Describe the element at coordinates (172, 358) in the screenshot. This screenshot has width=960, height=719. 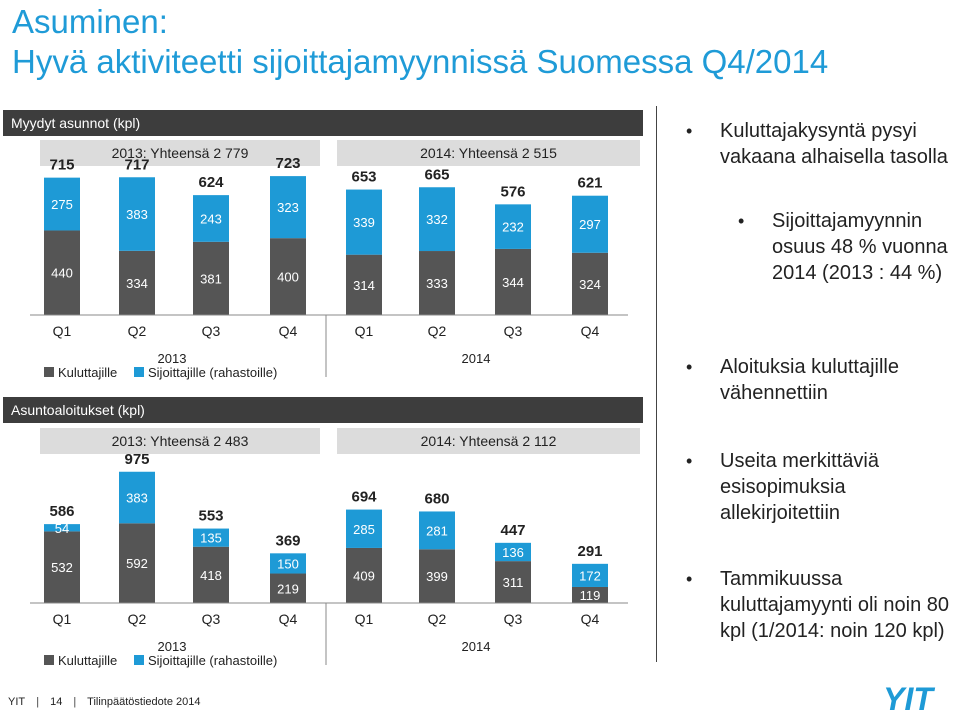
I see `year-label-2013: 2013` at that location.